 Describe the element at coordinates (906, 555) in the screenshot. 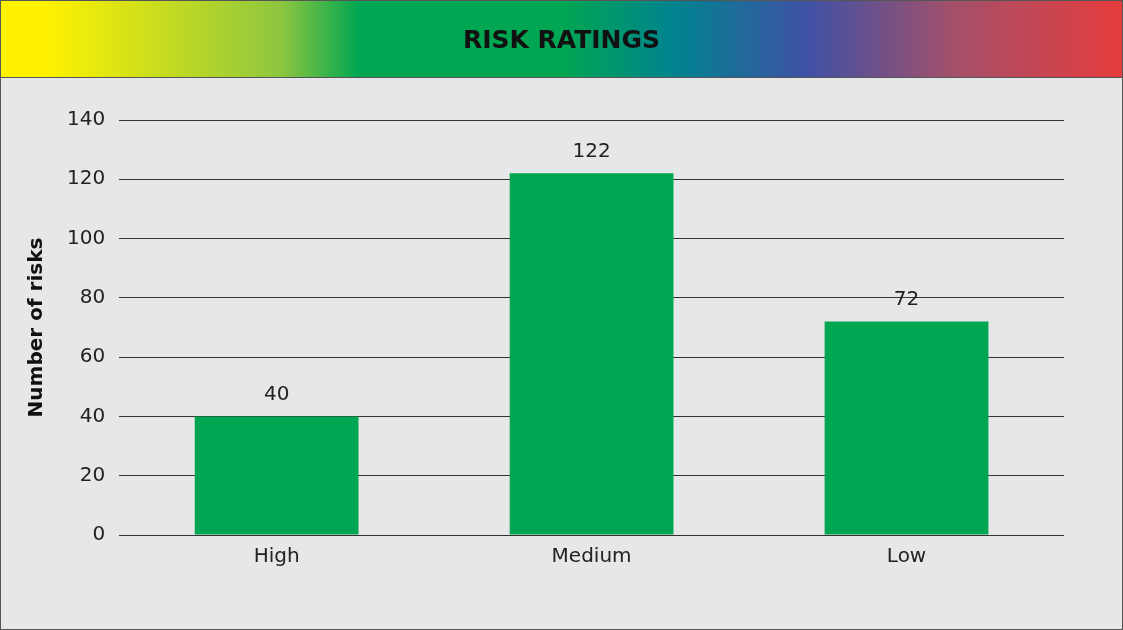

I see `x-tick-label: Low` at that location.